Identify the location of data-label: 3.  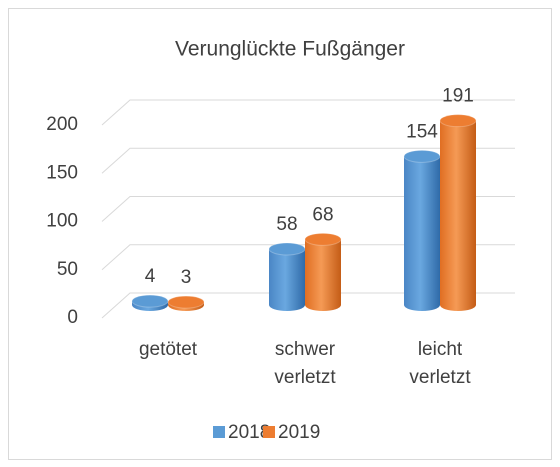
(186, 277).